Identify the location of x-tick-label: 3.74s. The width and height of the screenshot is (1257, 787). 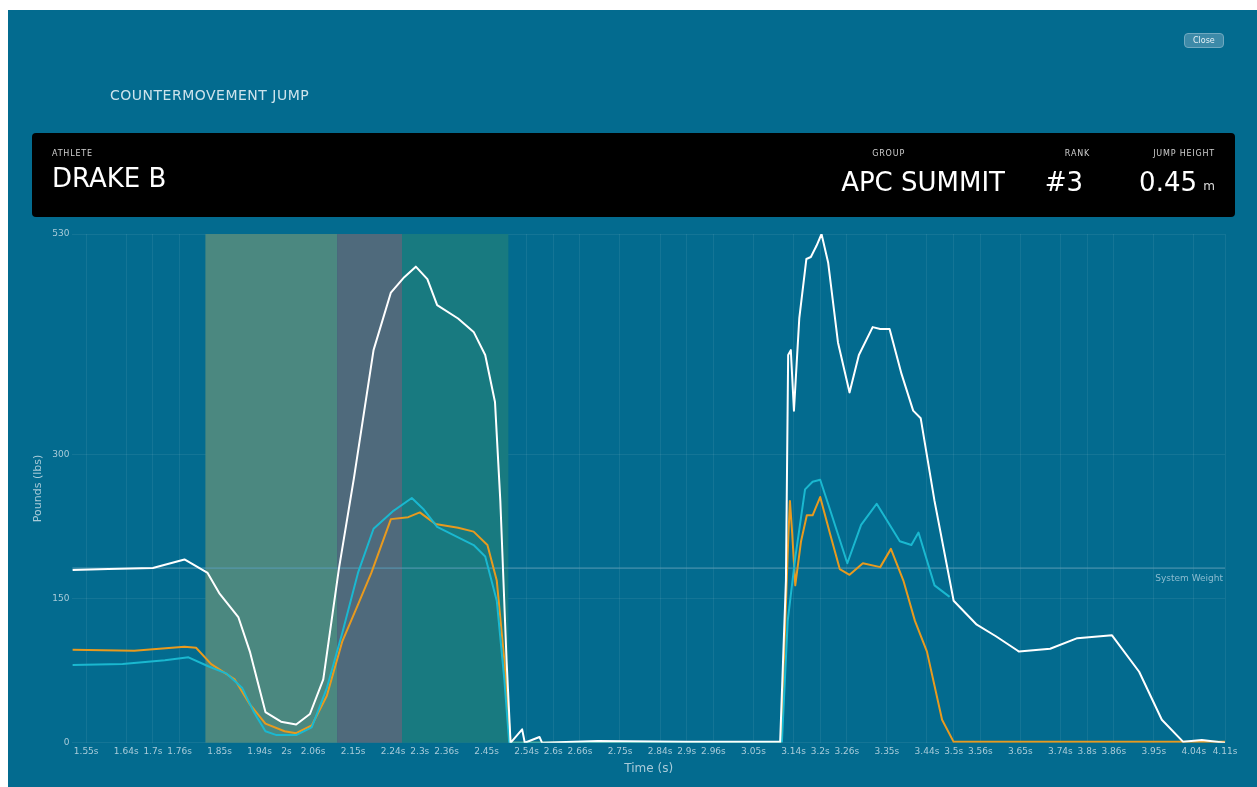
(1061, 750).